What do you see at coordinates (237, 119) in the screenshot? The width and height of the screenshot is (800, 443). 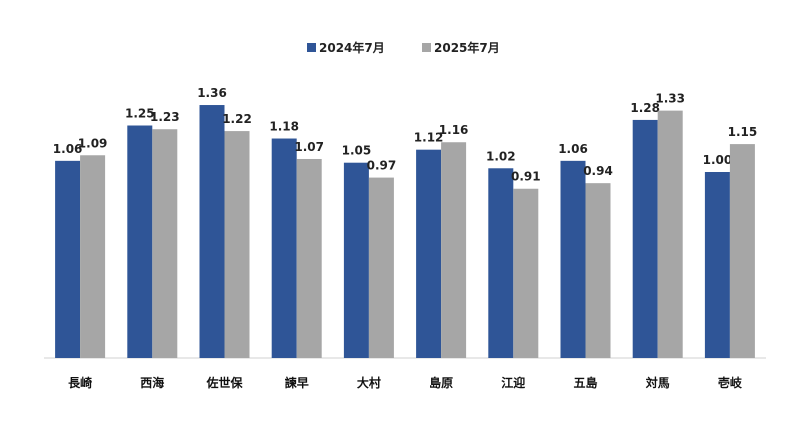 I see `data-label: 1.22` at bounding box center [237, 119].